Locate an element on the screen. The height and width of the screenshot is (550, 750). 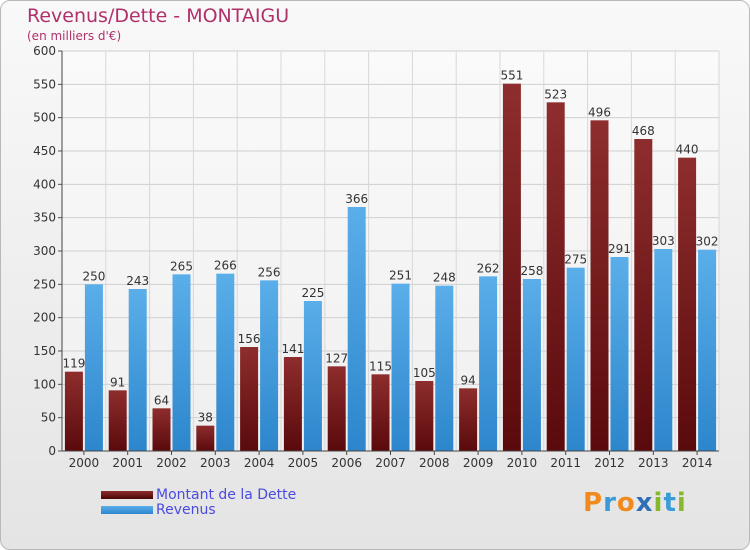
y-tick-label: 450 is located at coordinates (44, 151).